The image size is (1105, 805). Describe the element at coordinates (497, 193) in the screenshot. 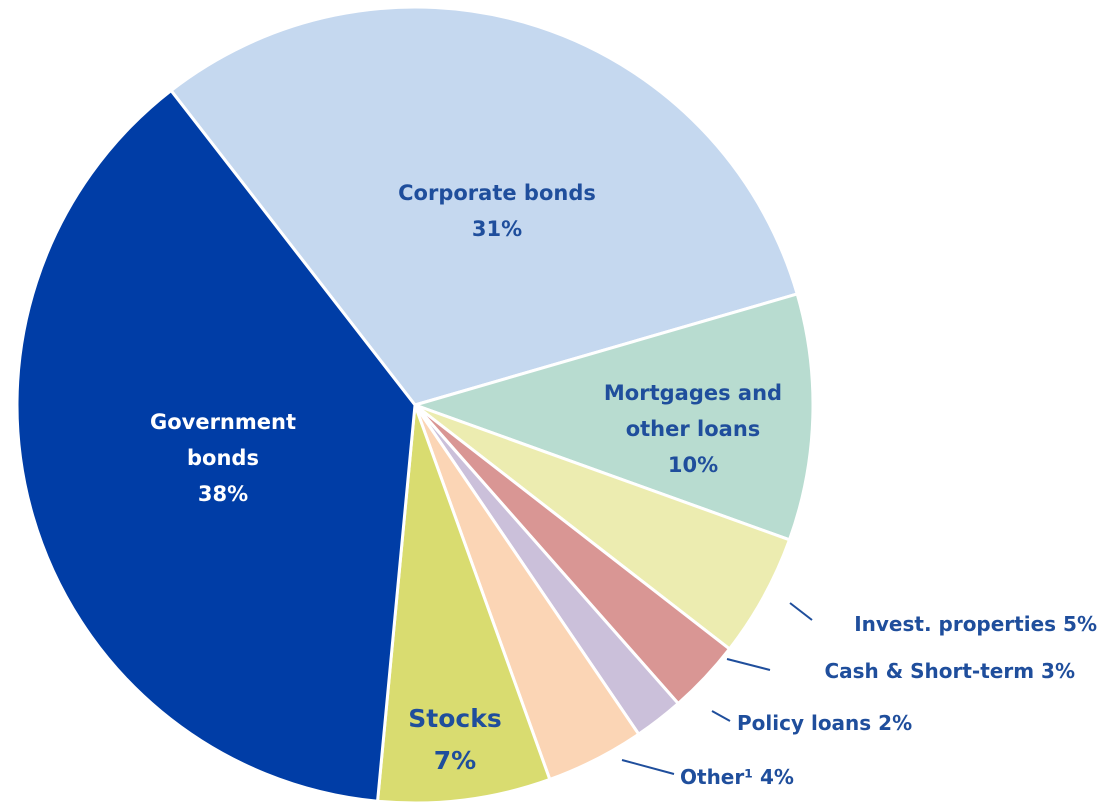

I see `category-label: Corporate bonds` at that location.